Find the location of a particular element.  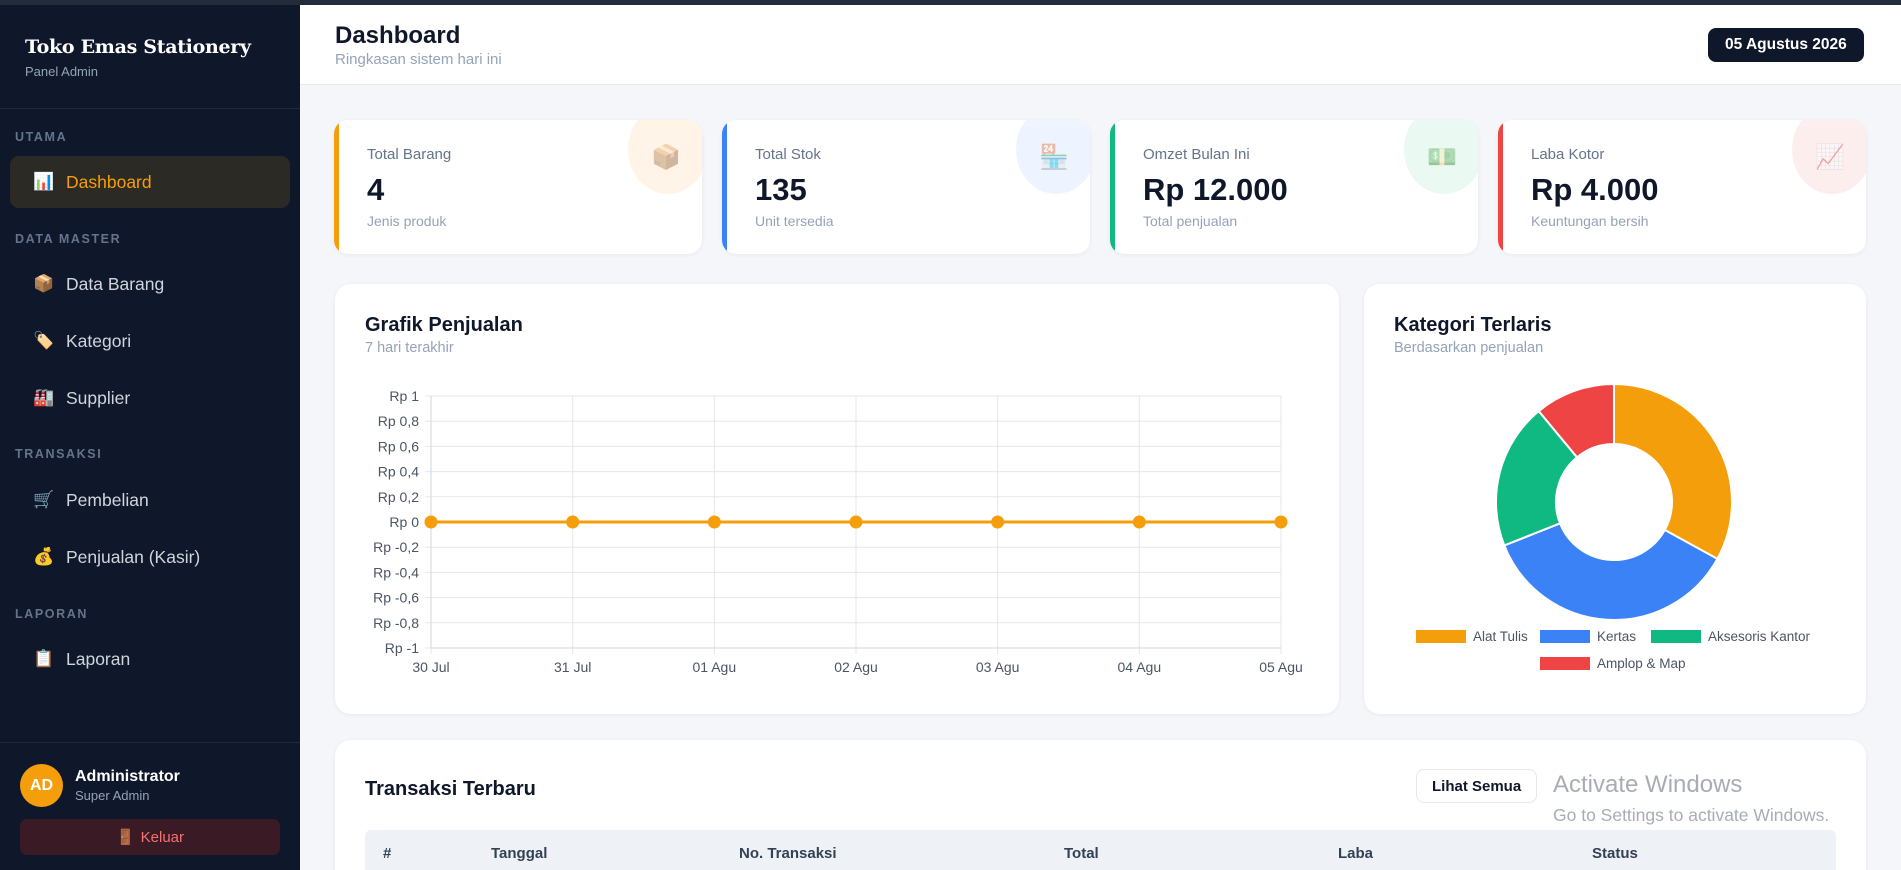

stat-card-laba-kotor: 📈 Laba Kotor Rp 4.000 Keuntungan bersih is located at coordinates (1682, 187).